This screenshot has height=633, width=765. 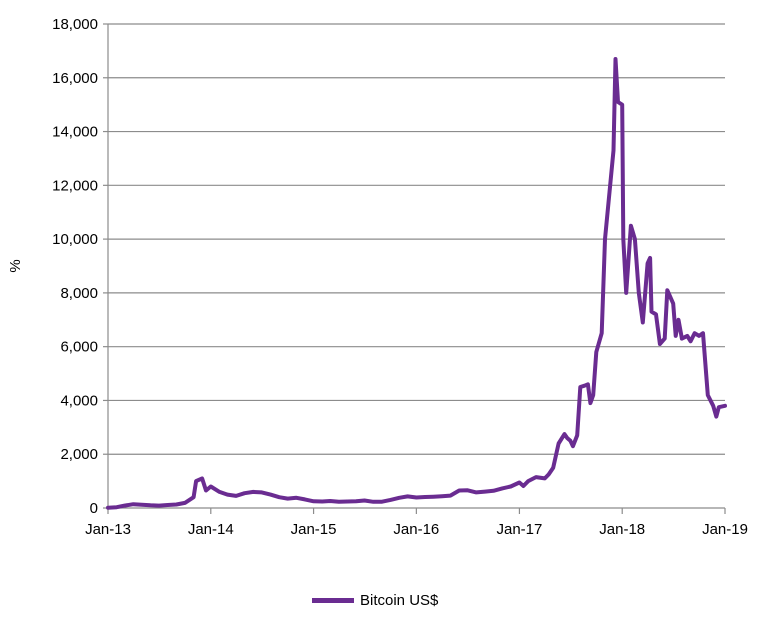 I want to click on x-tick-label: Jan-15, so click(x=314, y=529).